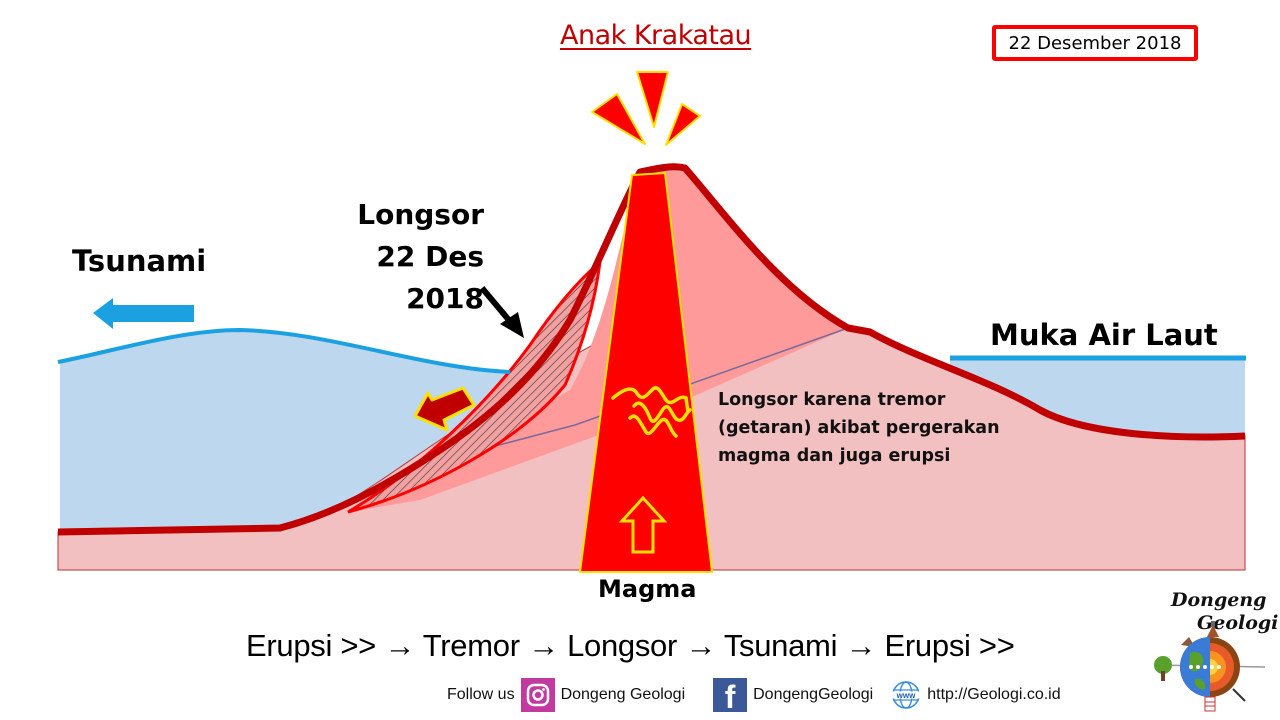 The height and width of the screenshot is (720, 1280). I want to click on website-link: www http://Geologi.co.id, so click(976, 695).